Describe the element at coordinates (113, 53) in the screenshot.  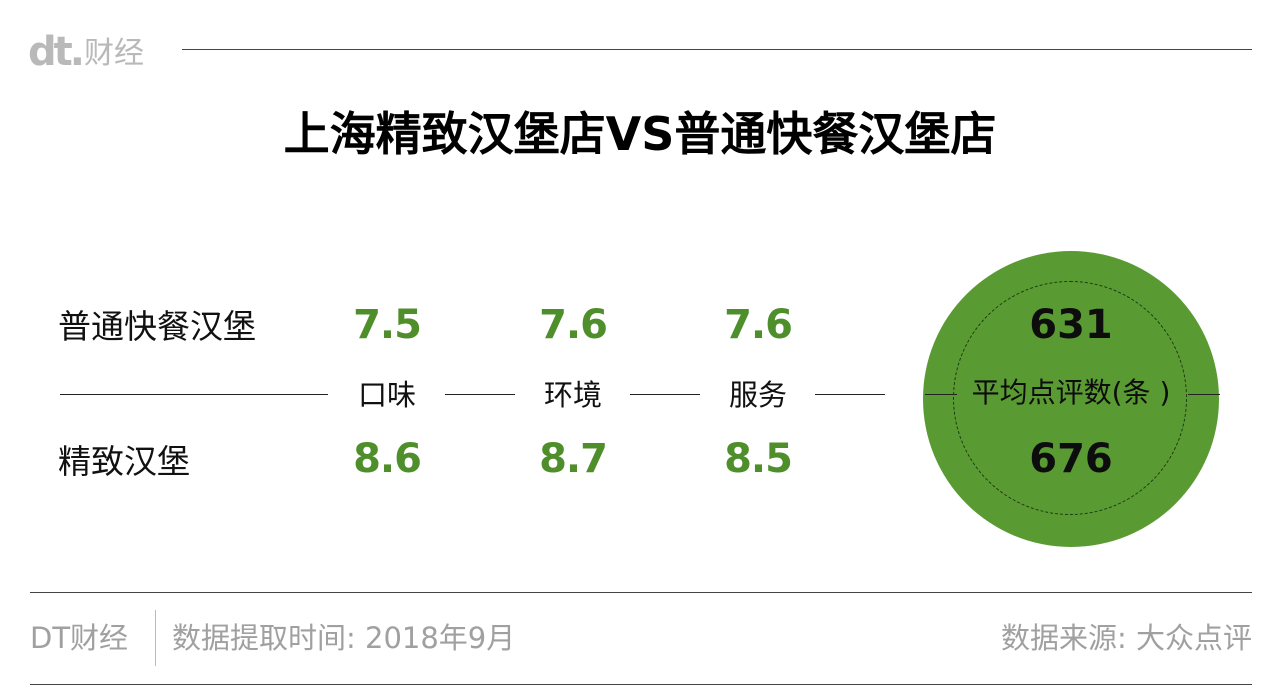
I see `logo-text: 财经` at that location.